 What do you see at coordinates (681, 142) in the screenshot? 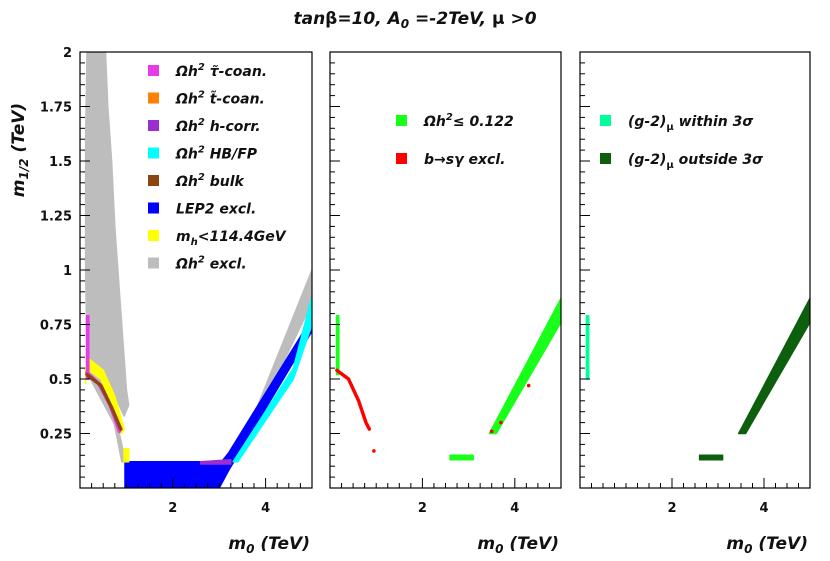
I see `legend: (g-2)μ within 3σ (g-2)μ outside 3σ` at bounding box center [681, 142].